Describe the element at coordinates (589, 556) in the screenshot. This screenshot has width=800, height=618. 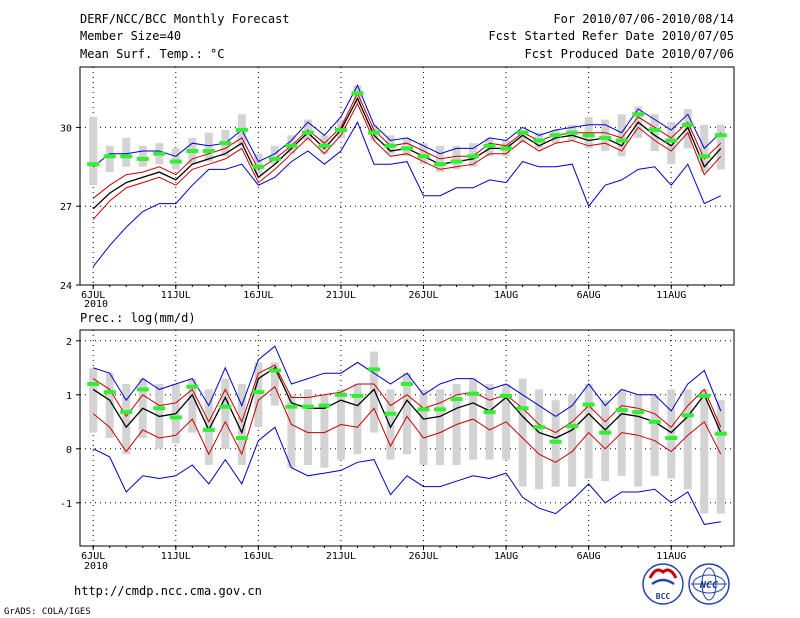
I see `x-tick-label: 6AUG` at that location.